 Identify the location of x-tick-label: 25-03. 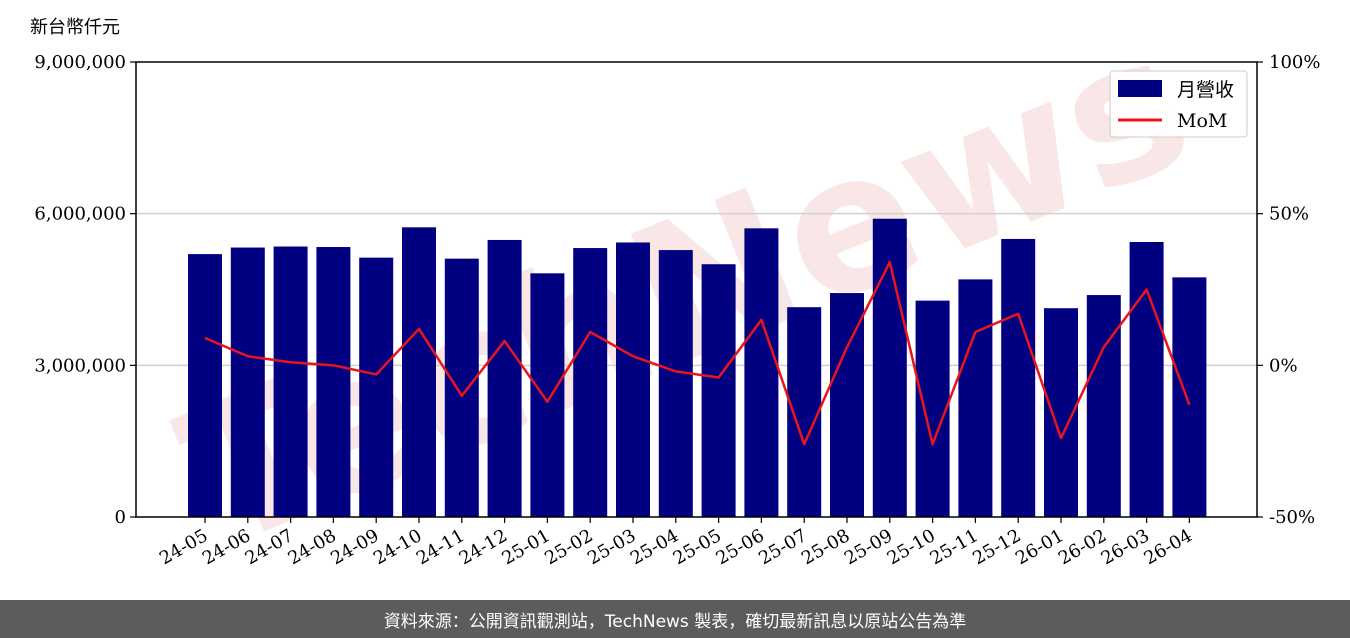
(611, 547).